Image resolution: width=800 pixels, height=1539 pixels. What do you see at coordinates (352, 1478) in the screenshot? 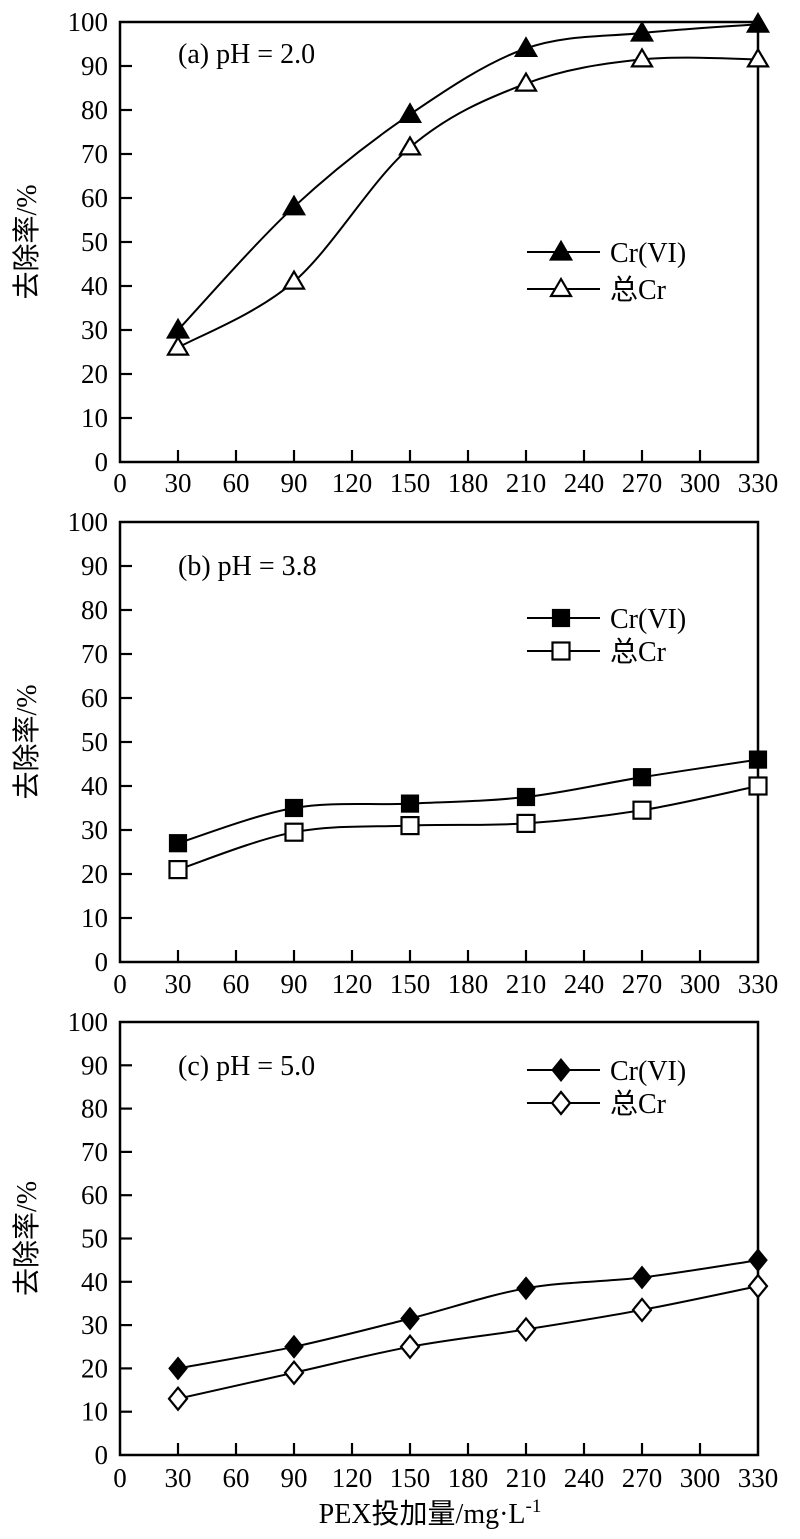
I see `x-tick-label: 120` at bounding box center [352, 1478].